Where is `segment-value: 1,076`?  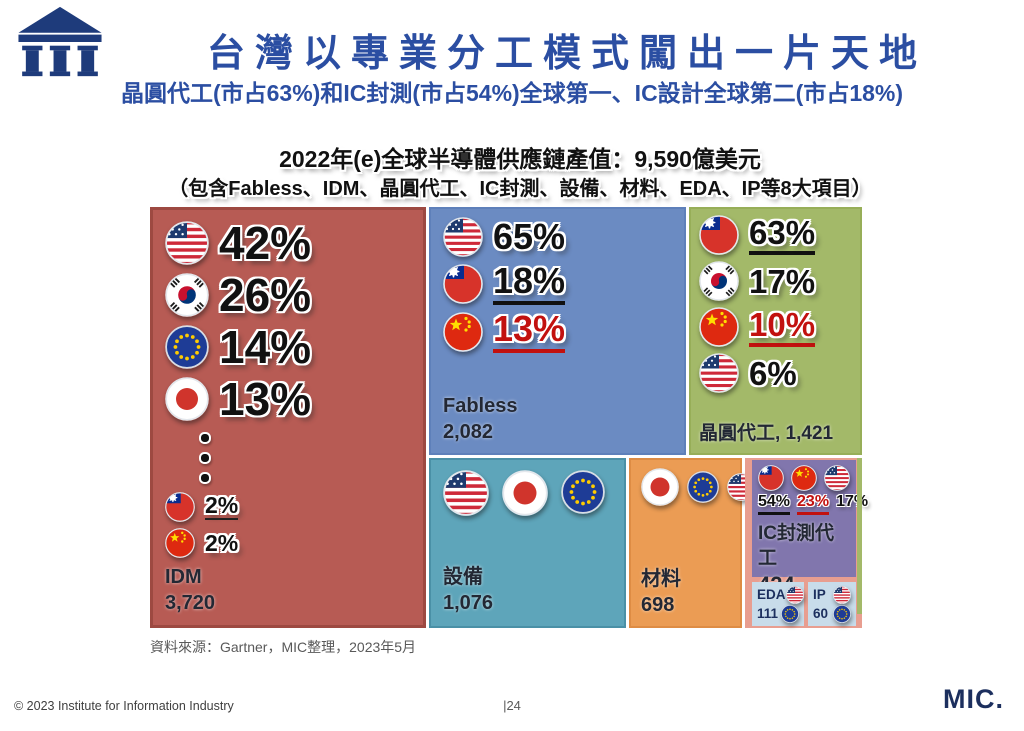
segment-value: 1,076 is located at coordinates (468, 603).